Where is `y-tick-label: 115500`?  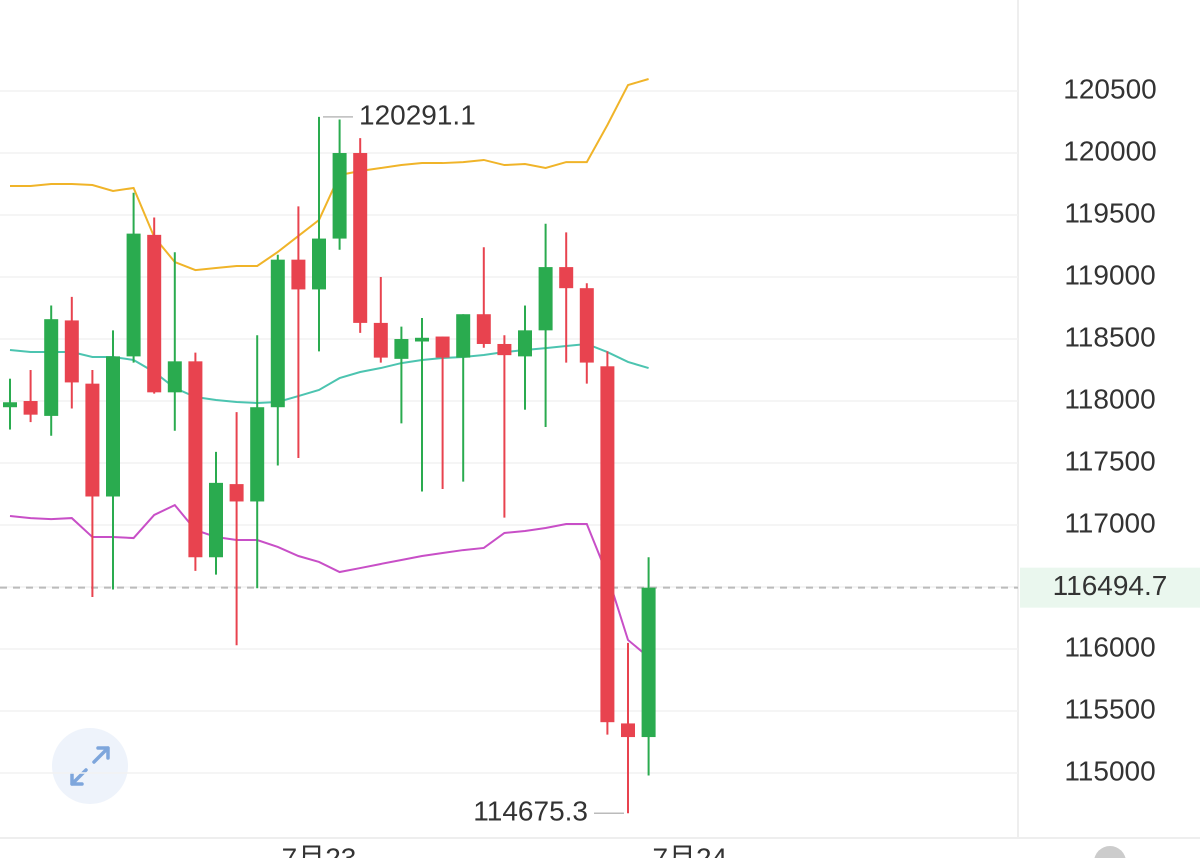 y-tick-label: 115500 is located at coordinates (1109, 708).